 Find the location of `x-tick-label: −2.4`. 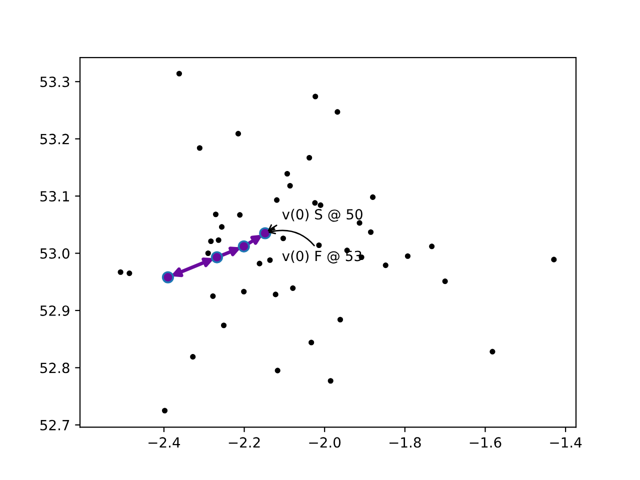

x-tick-label: −2.4 is located at coordinates (164, 442).